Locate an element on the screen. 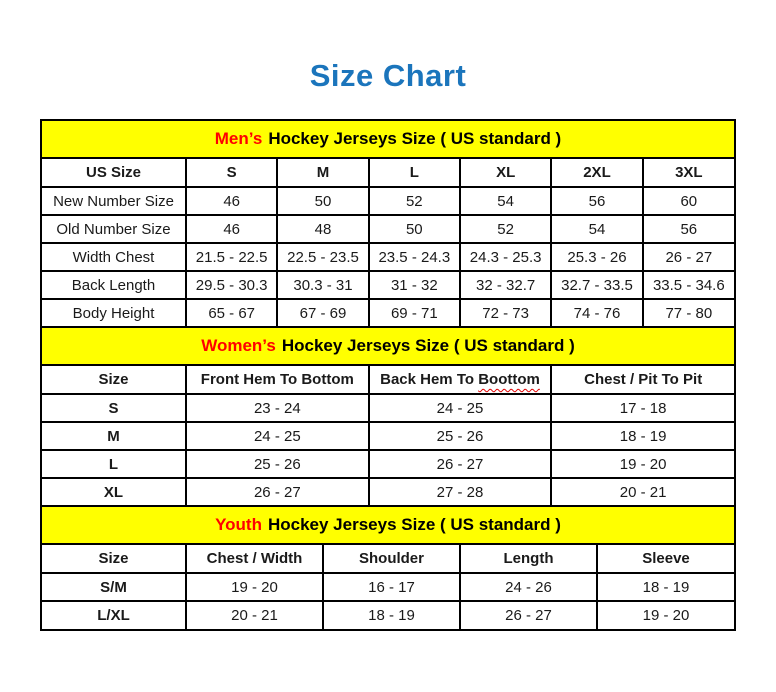 This screenshot has height=692, width=776. misspelled-word: Boottom is located at coordinates (509, 379).